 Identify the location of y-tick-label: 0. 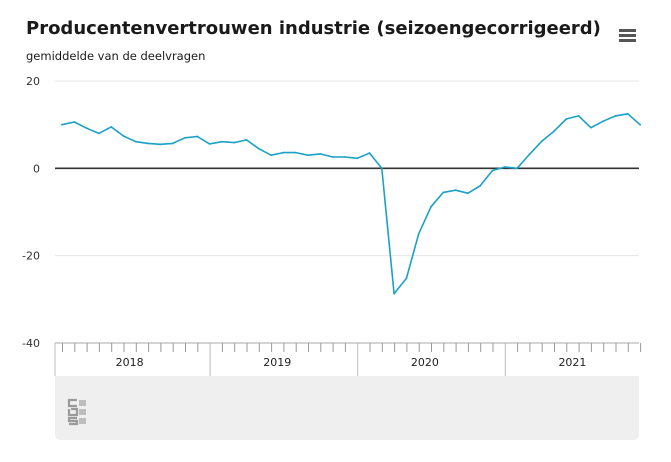
(36, 168).